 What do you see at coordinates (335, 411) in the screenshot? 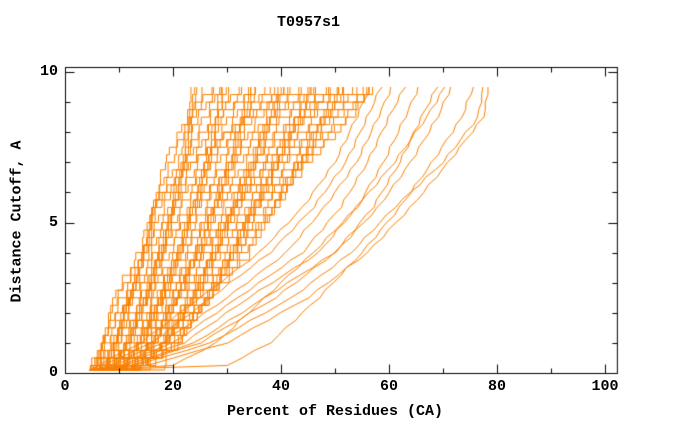
I see `x-axis-label: Percent of Residues (CA)` at bounding box center [335, 411].